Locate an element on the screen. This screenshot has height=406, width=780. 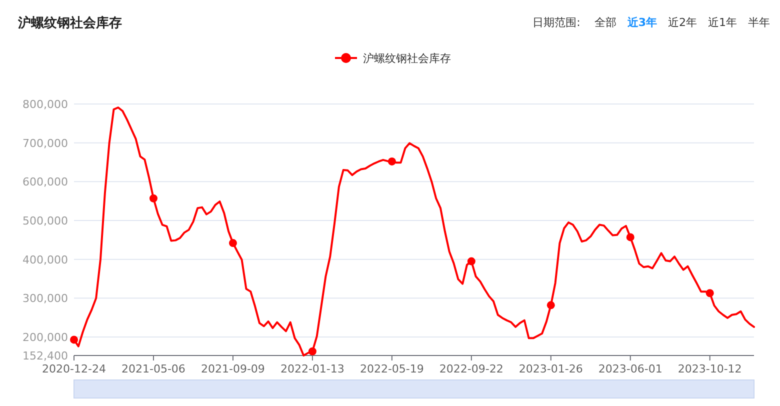
text: 全部 is located at coordinates (605, 22).